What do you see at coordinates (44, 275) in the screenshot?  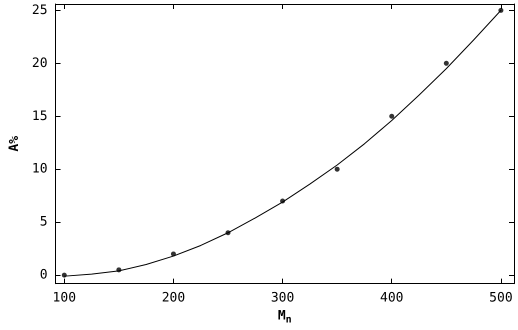 I see `y-tick-label: 0` at bounding box center [44, 275].